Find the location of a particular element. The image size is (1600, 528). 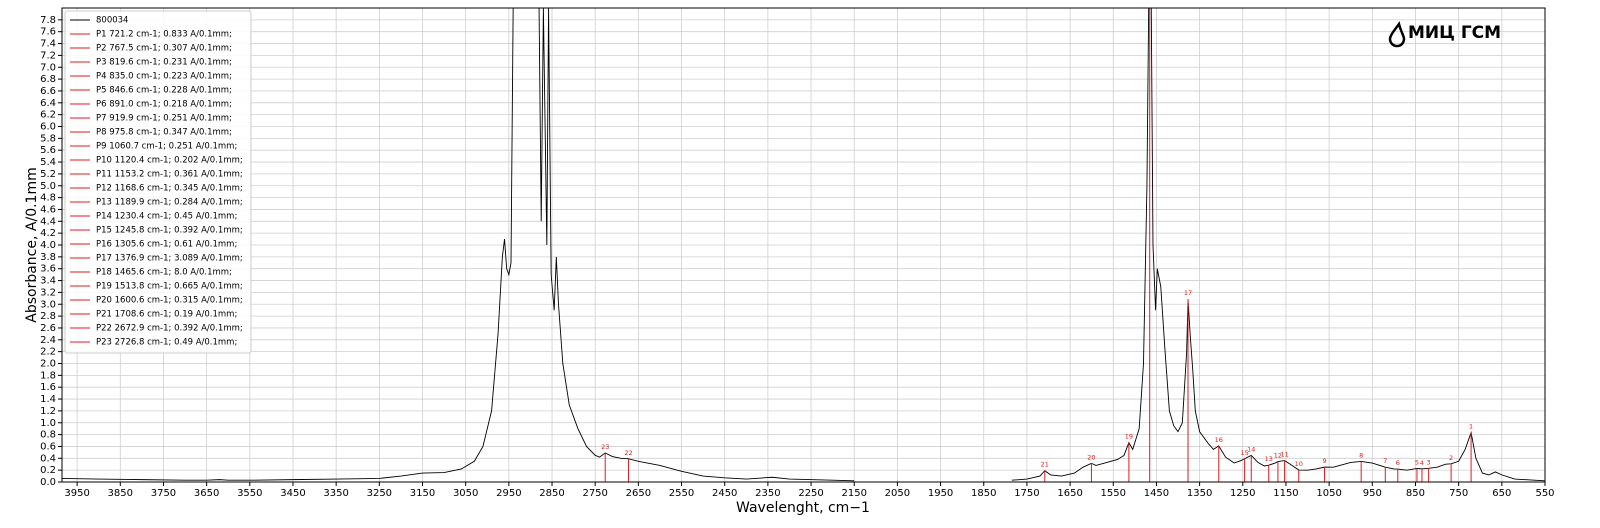

legend-label: P11 1153.2 cm-1; 0.361 A/0.1mm; is located at coordinates (169, 175).